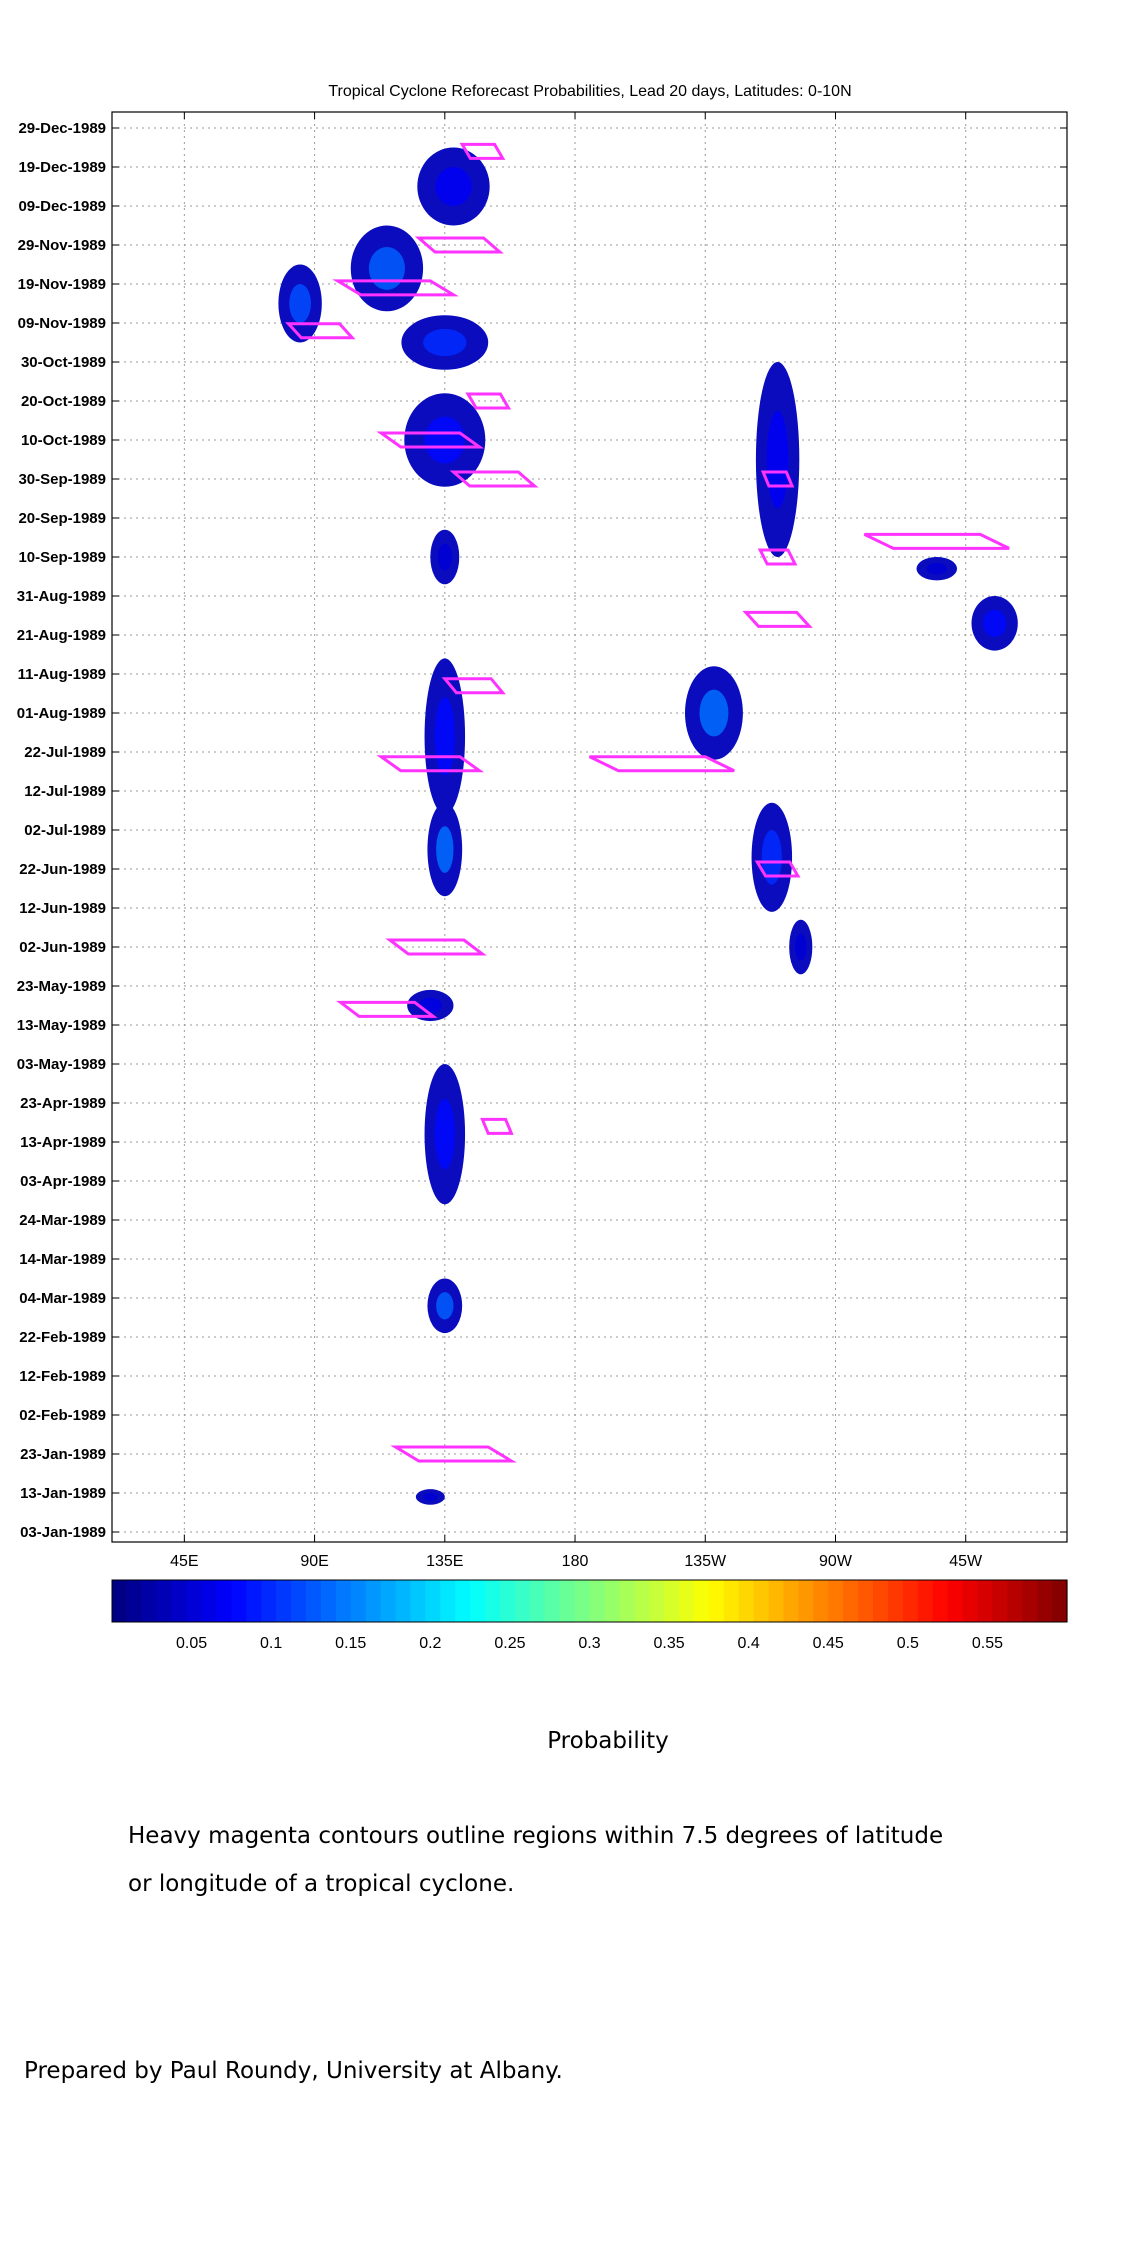 The image size is (1126, 2250). Describe the element at coordinates (62, 1376) in the screenshot. I see `y-tick-label: 12-Feb-1989` at that location.